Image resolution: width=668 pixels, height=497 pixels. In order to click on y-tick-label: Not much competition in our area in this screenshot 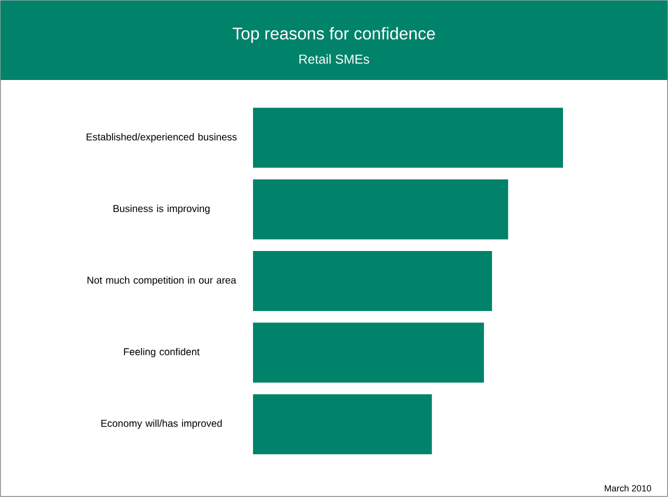, I will do `click(162, 281)`.